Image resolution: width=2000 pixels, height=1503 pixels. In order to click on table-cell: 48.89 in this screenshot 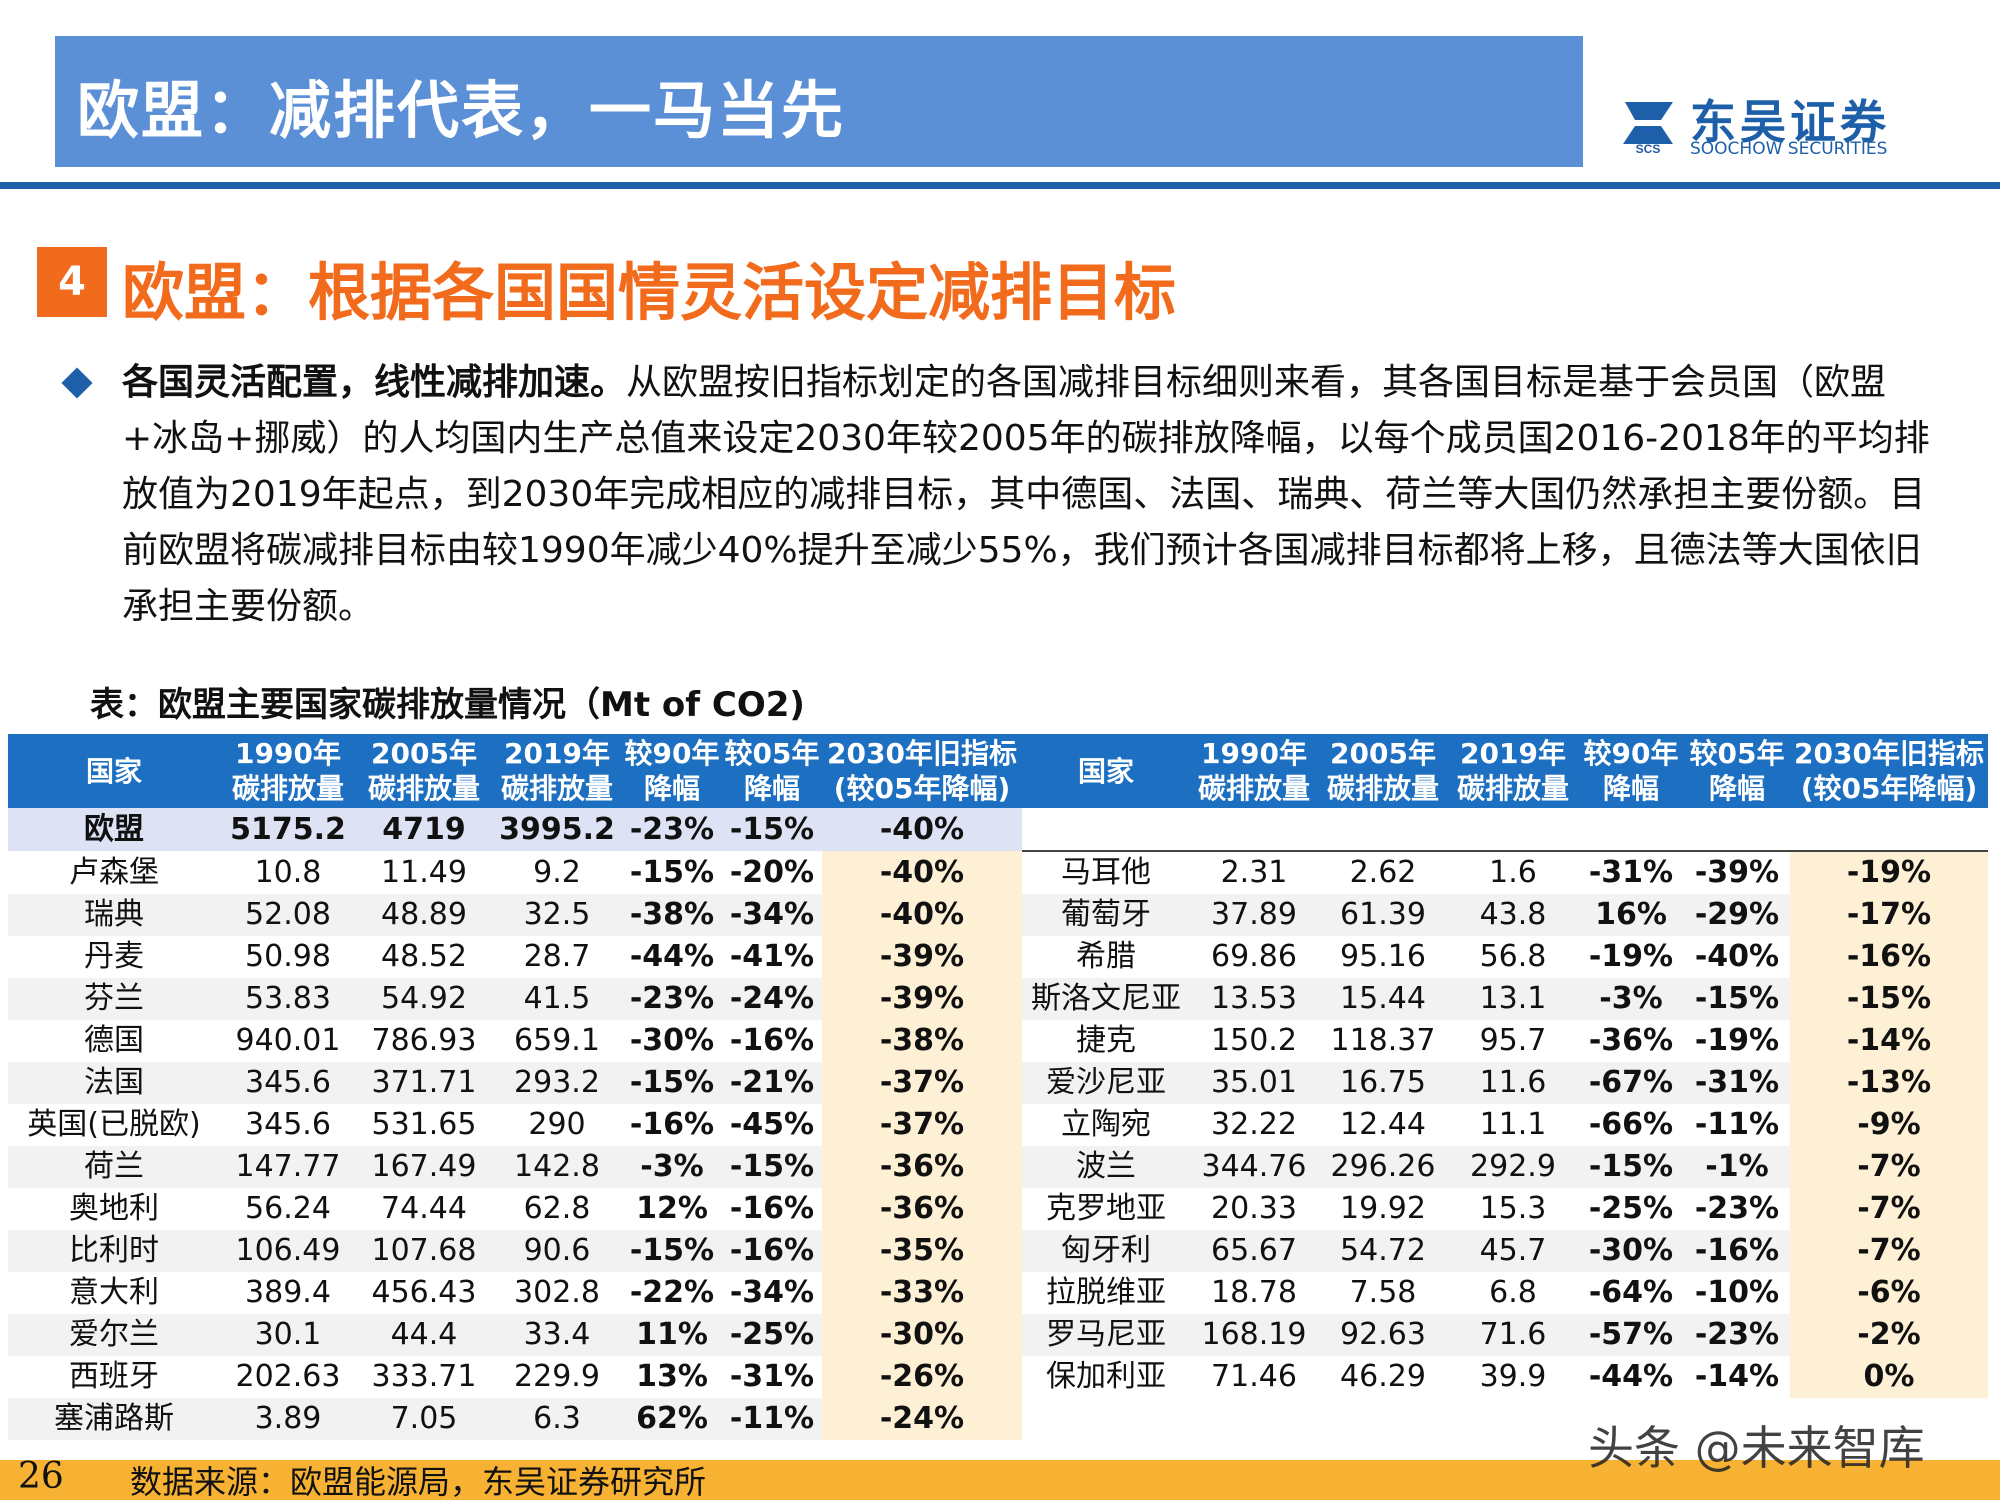, I will do `click(424, 915)`.